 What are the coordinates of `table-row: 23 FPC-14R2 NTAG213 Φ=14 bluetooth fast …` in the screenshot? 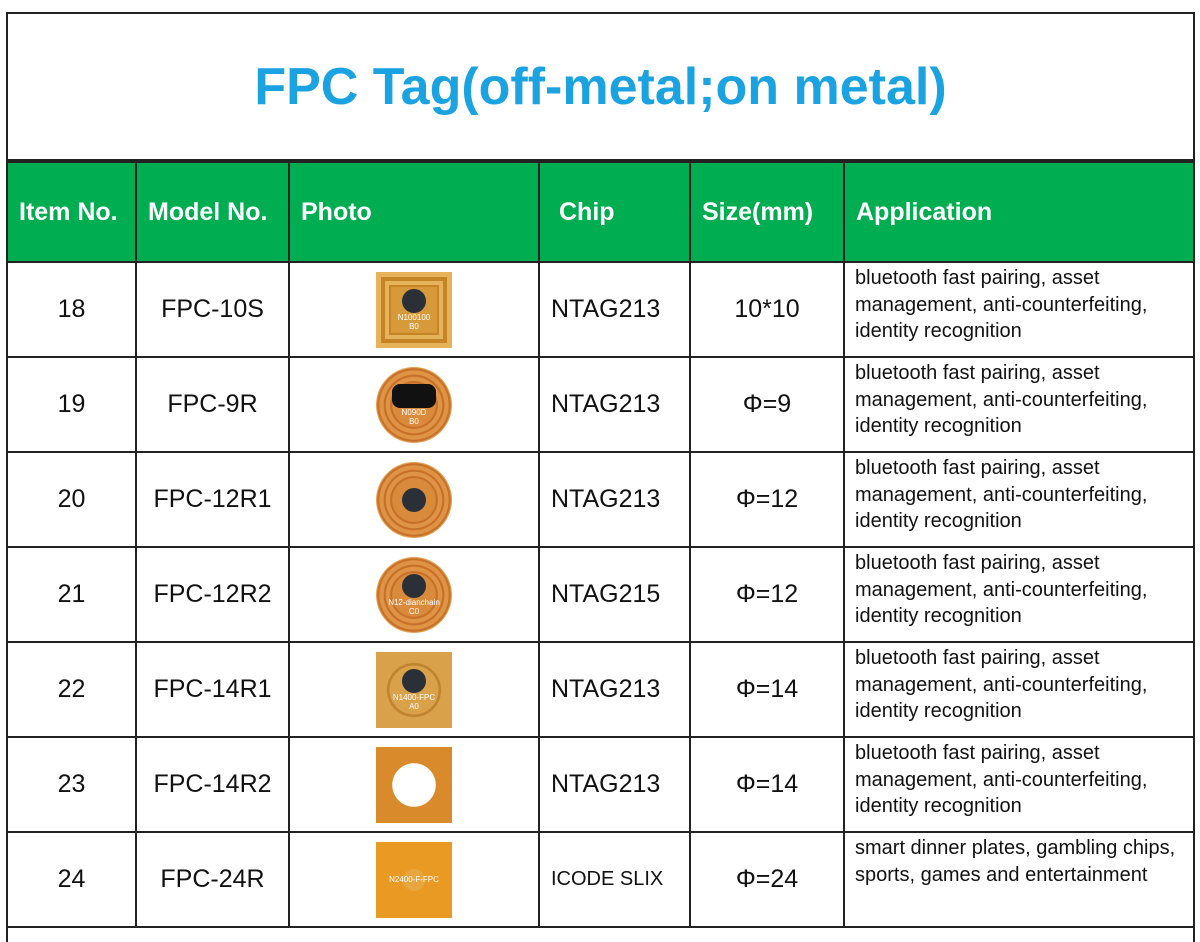 It's located at (600, 784).